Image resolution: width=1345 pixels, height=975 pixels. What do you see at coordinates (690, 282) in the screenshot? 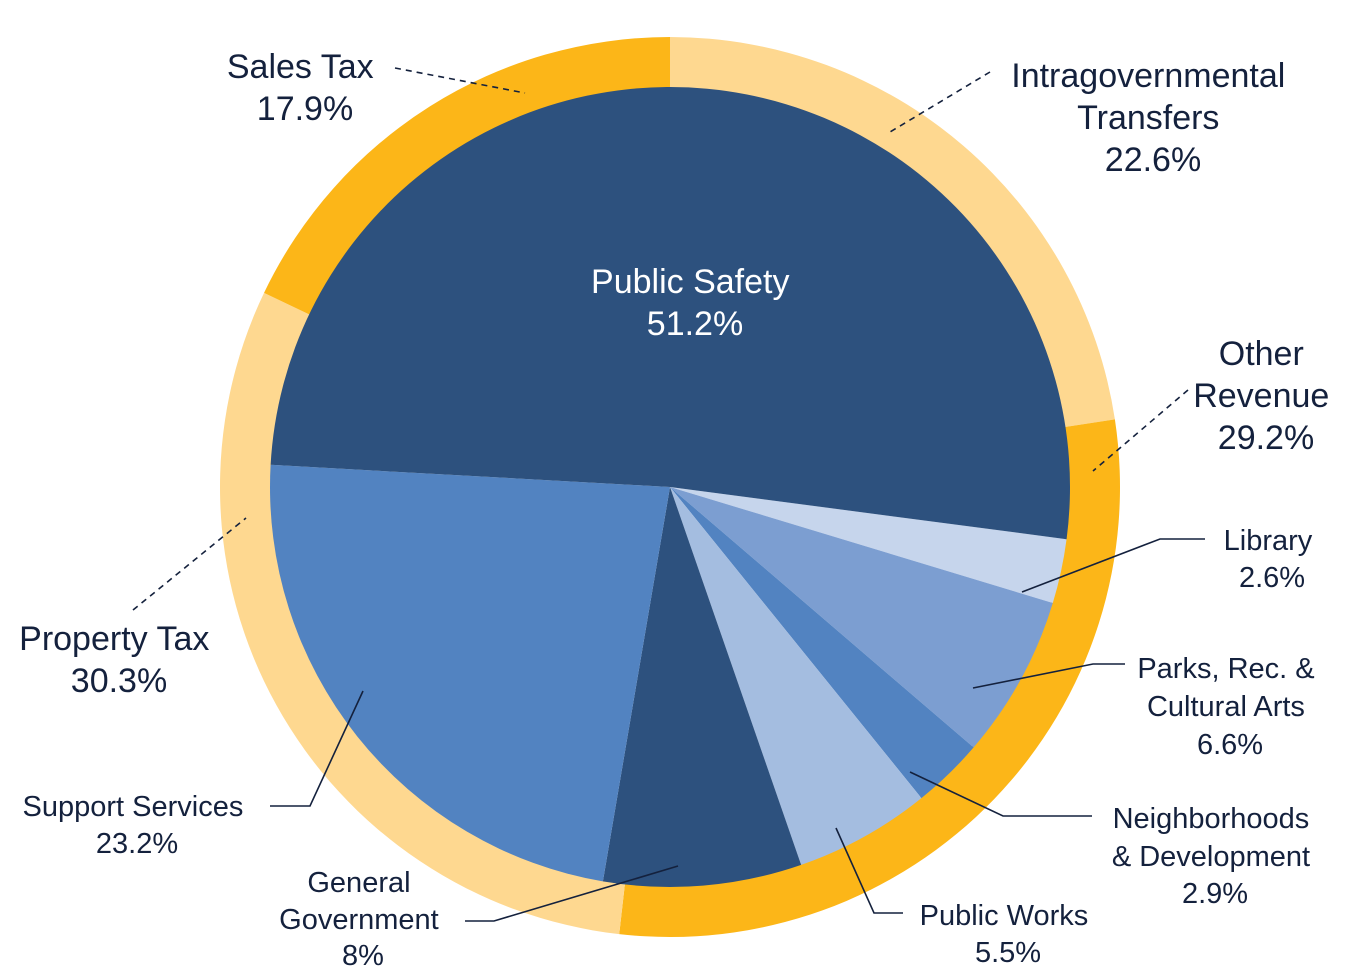
I see `label-public-safety-name: Public Safety` at bounding box center [690, 282].